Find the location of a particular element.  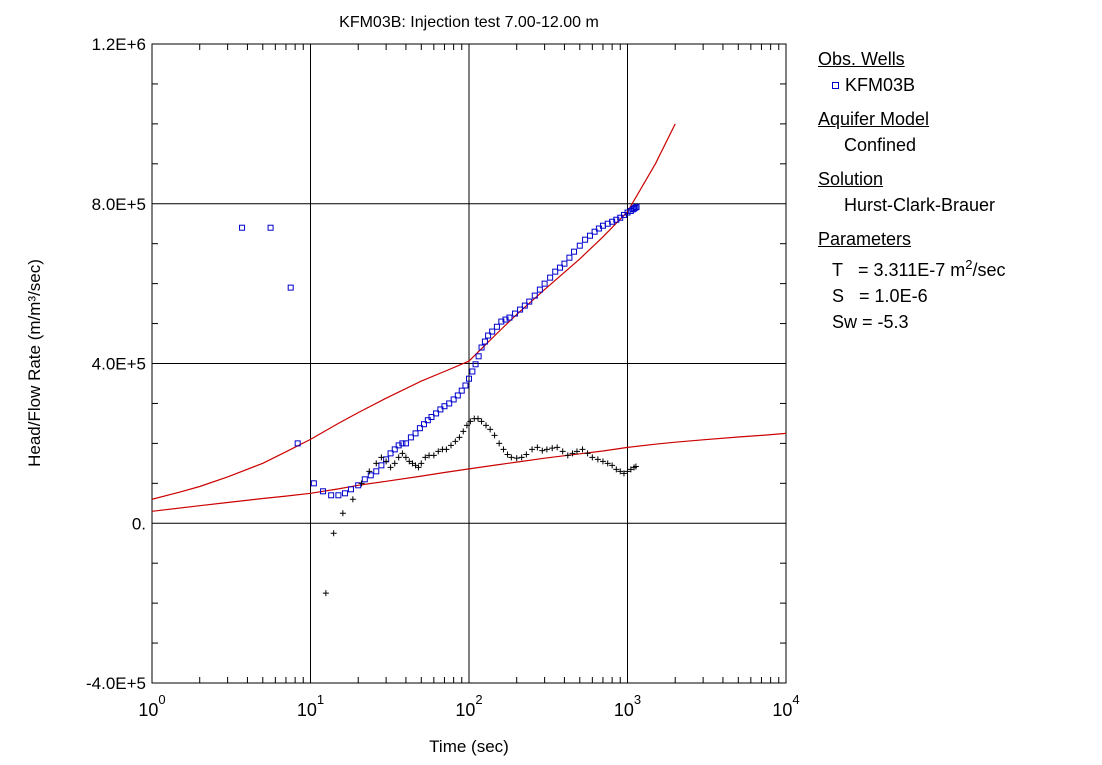

x-tick-labels: 10⁰ 10¹ 10² 10³ 10⁴ is located at coordinates (468, 706).